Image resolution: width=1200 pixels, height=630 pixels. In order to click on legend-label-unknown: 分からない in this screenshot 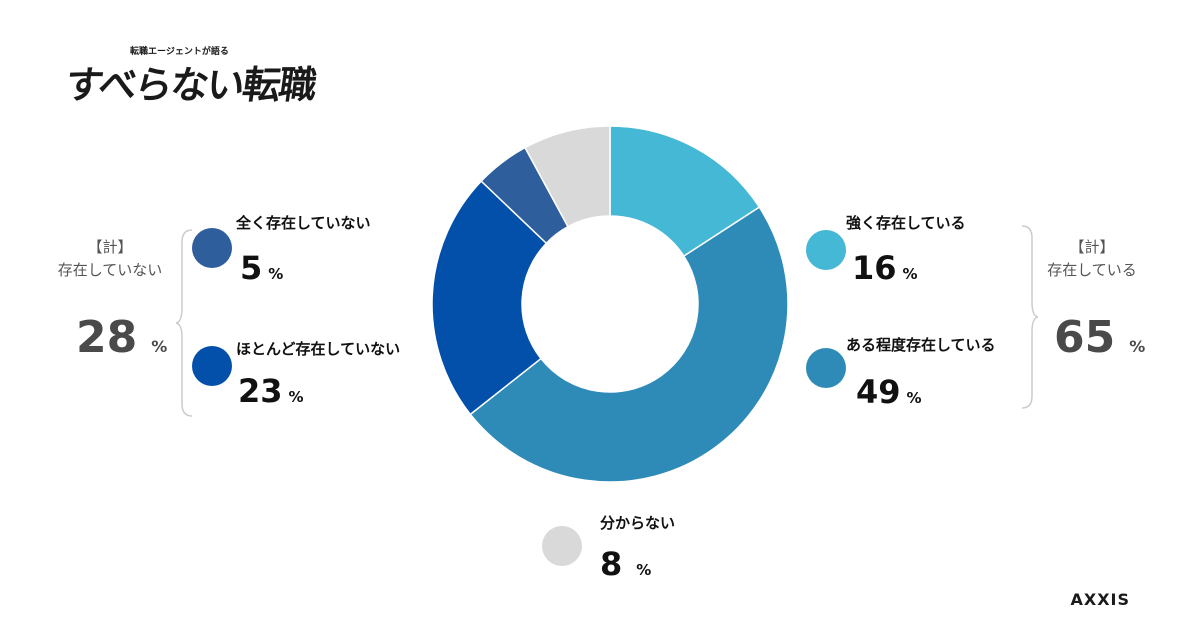, I will do `click(638, 523)`.